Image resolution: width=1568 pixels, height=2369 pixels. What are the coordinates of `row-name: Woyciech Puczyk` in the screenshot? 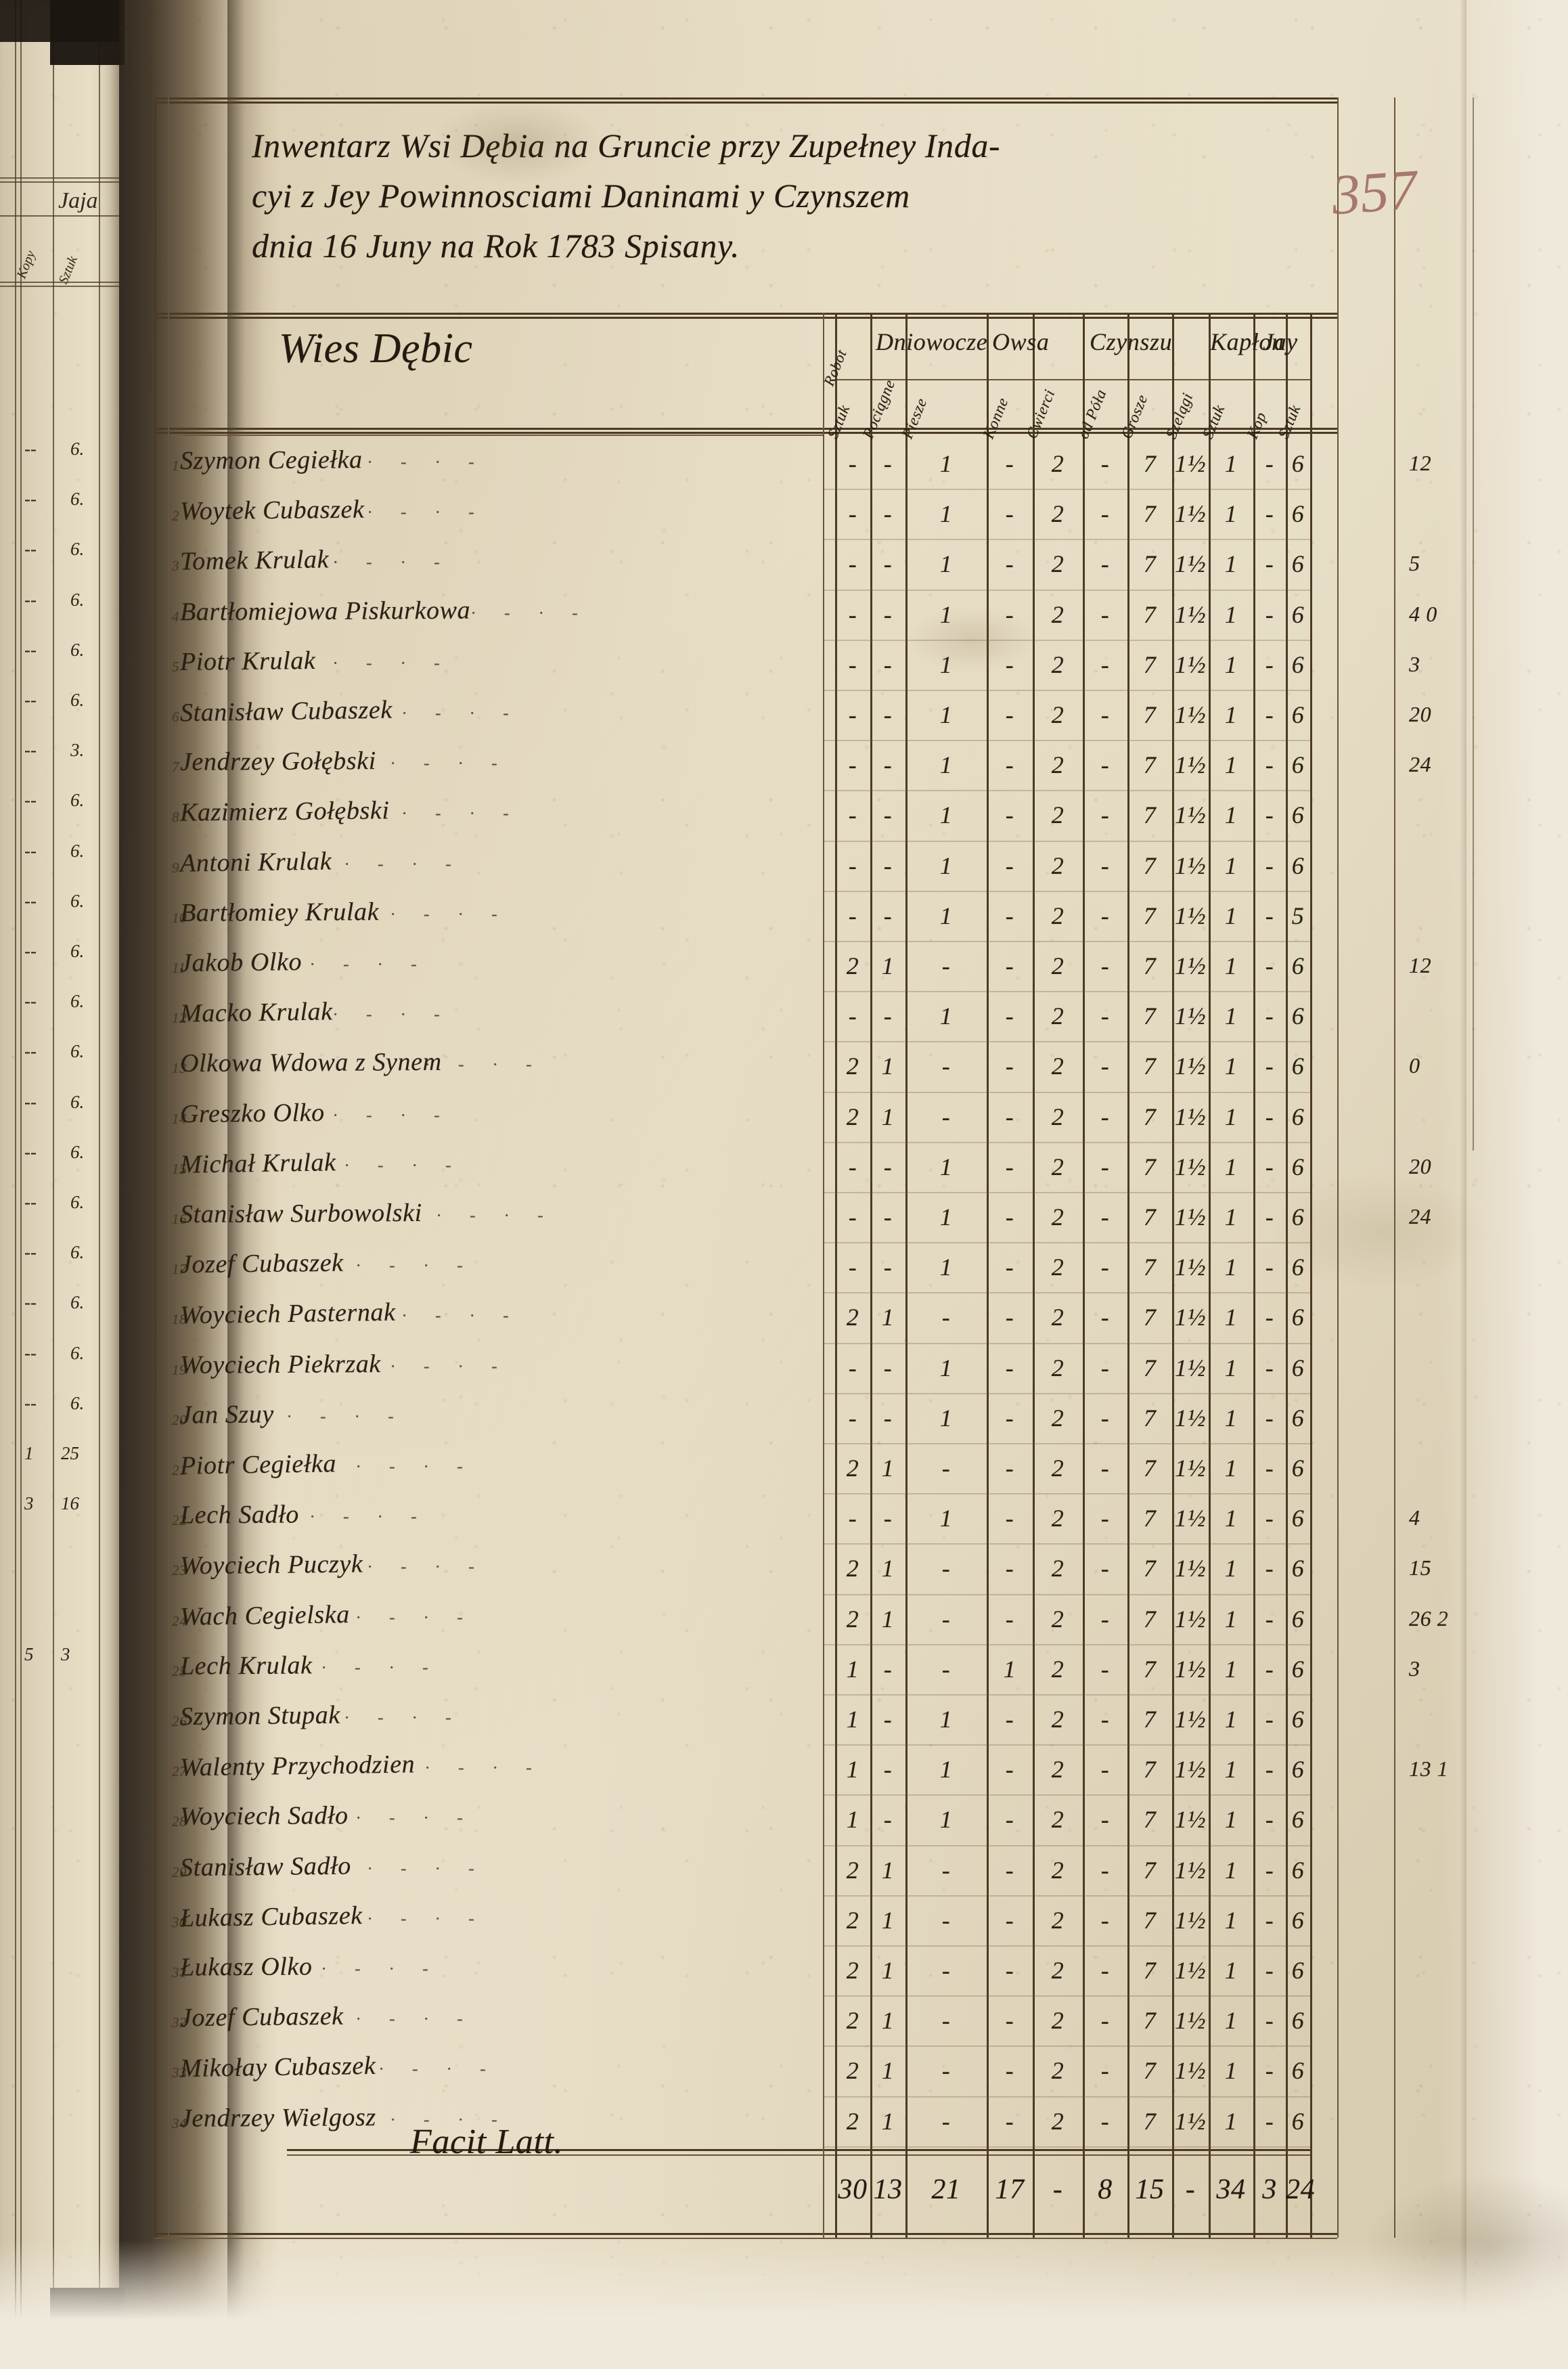 It's located at (271, 1564).